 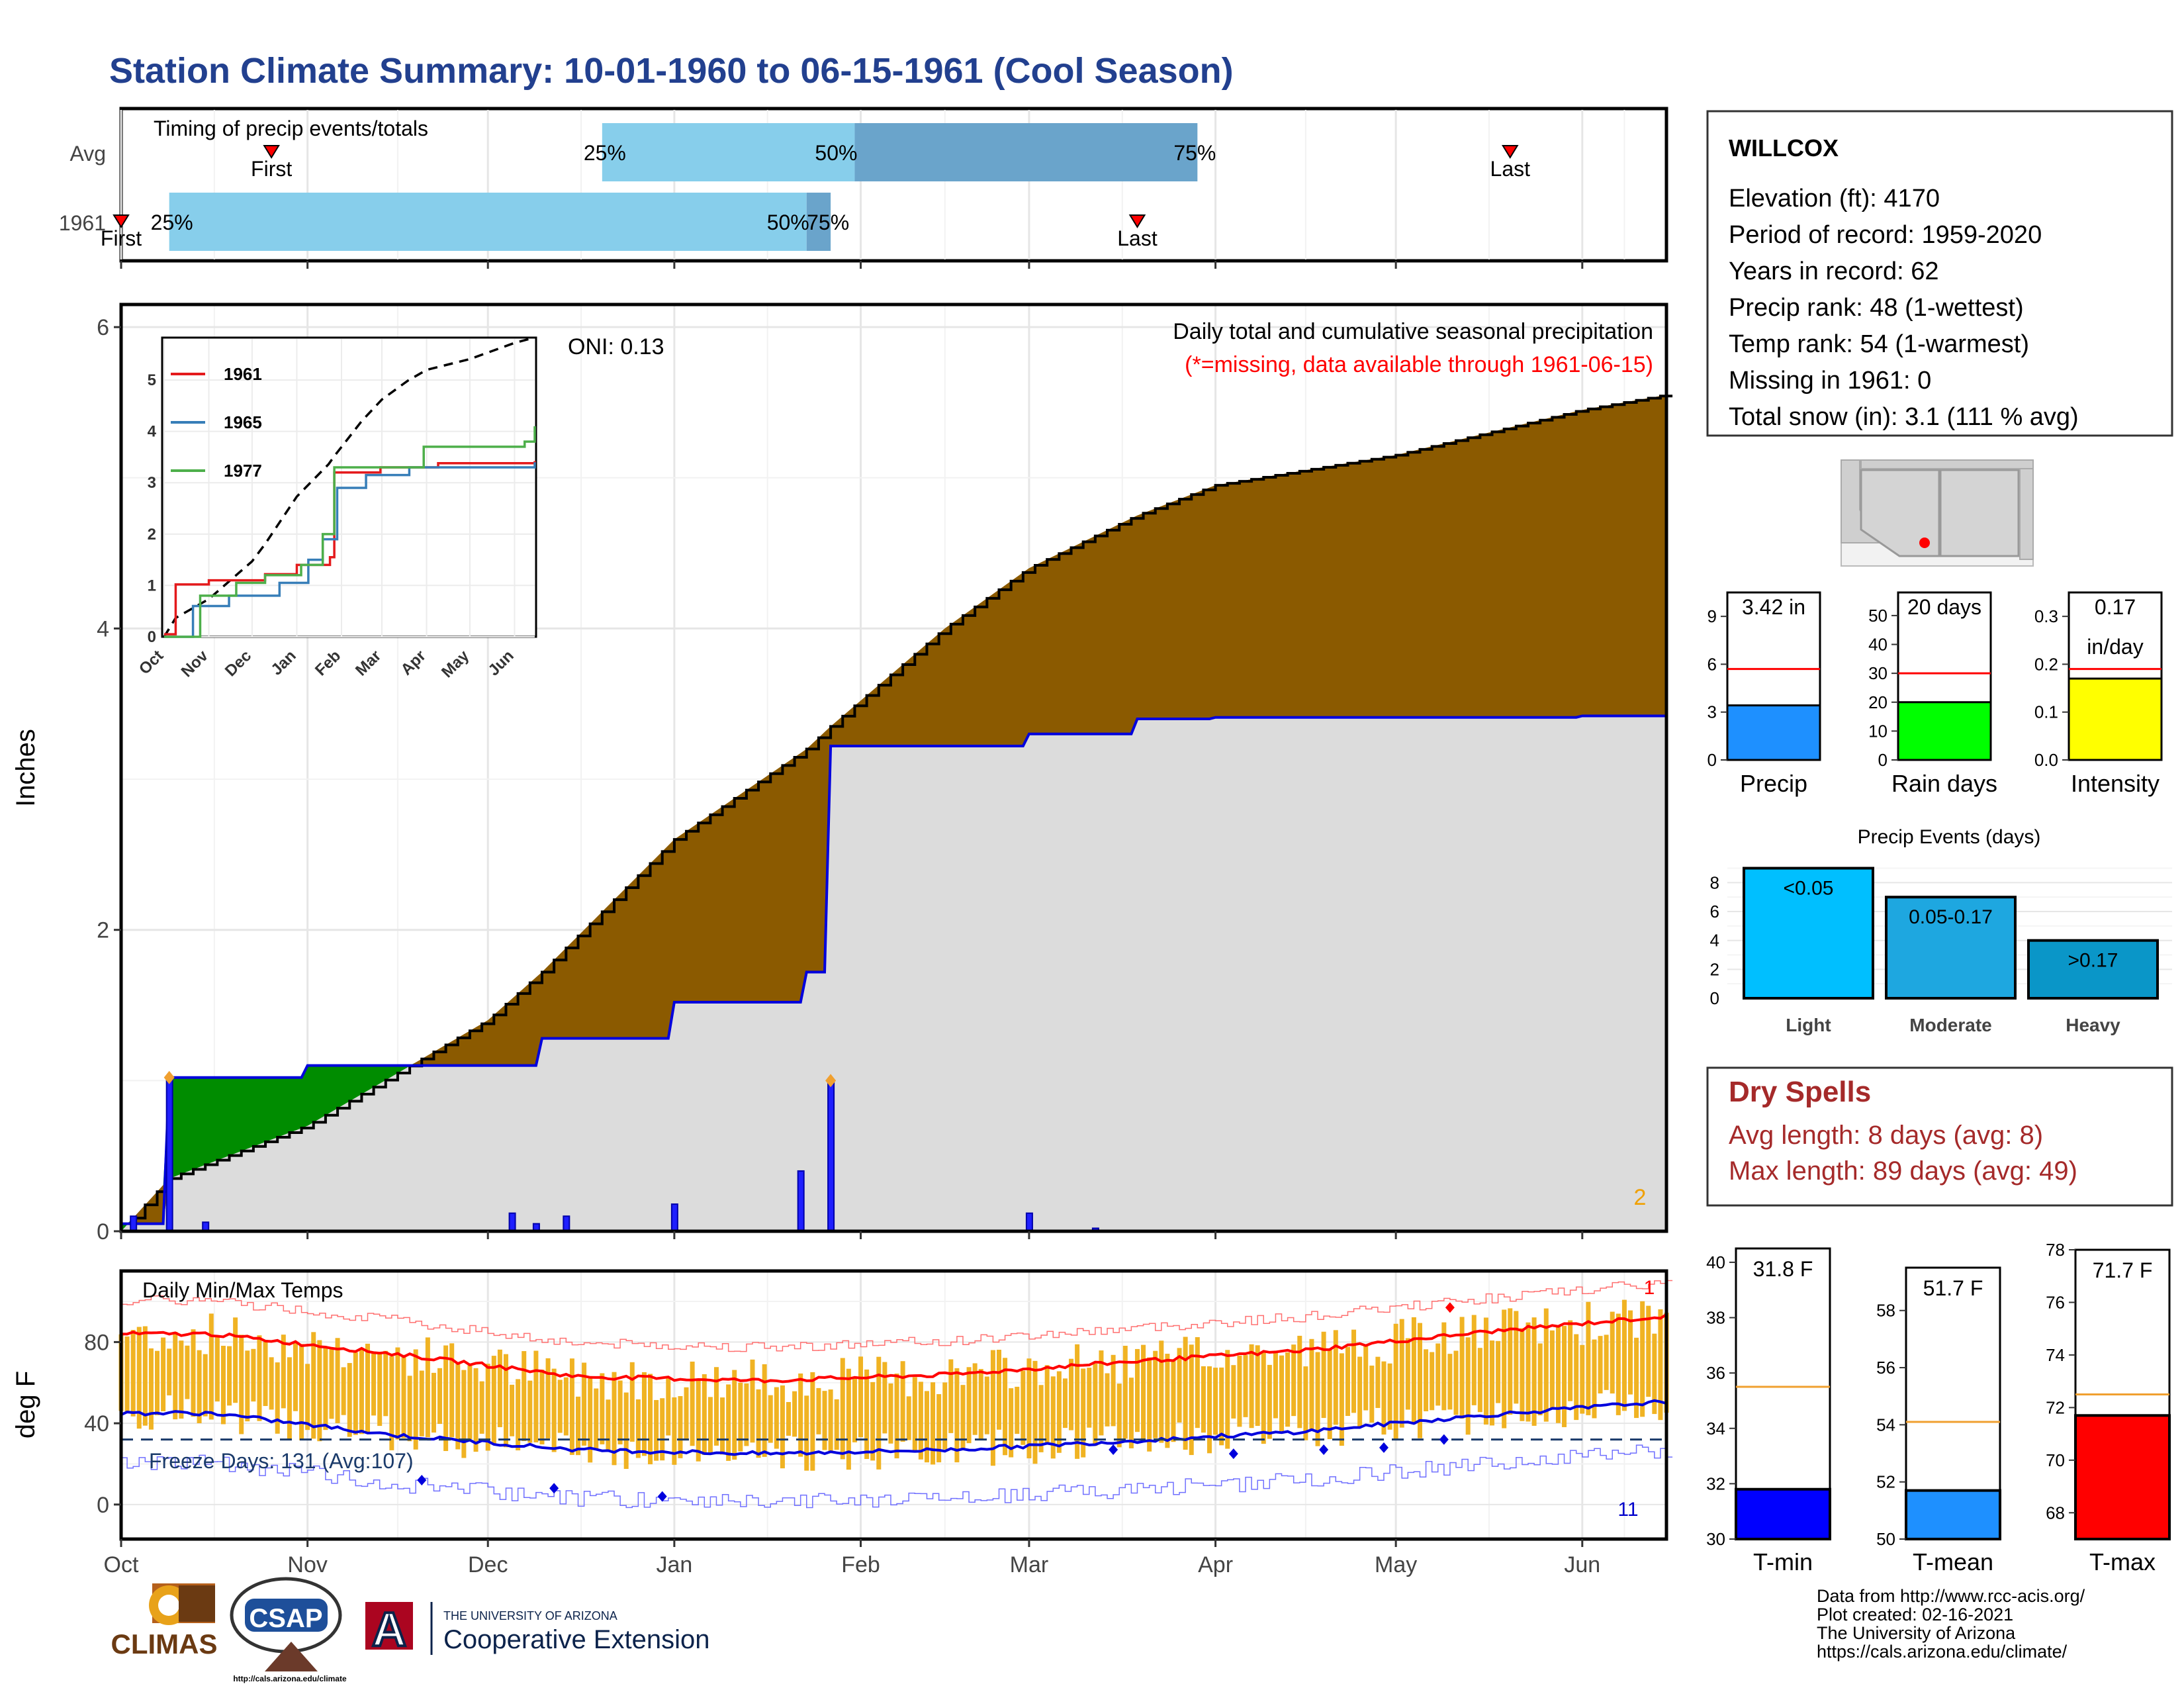 I want to click on oni-label: ONI: 0.13, so click(x=616, y=346).